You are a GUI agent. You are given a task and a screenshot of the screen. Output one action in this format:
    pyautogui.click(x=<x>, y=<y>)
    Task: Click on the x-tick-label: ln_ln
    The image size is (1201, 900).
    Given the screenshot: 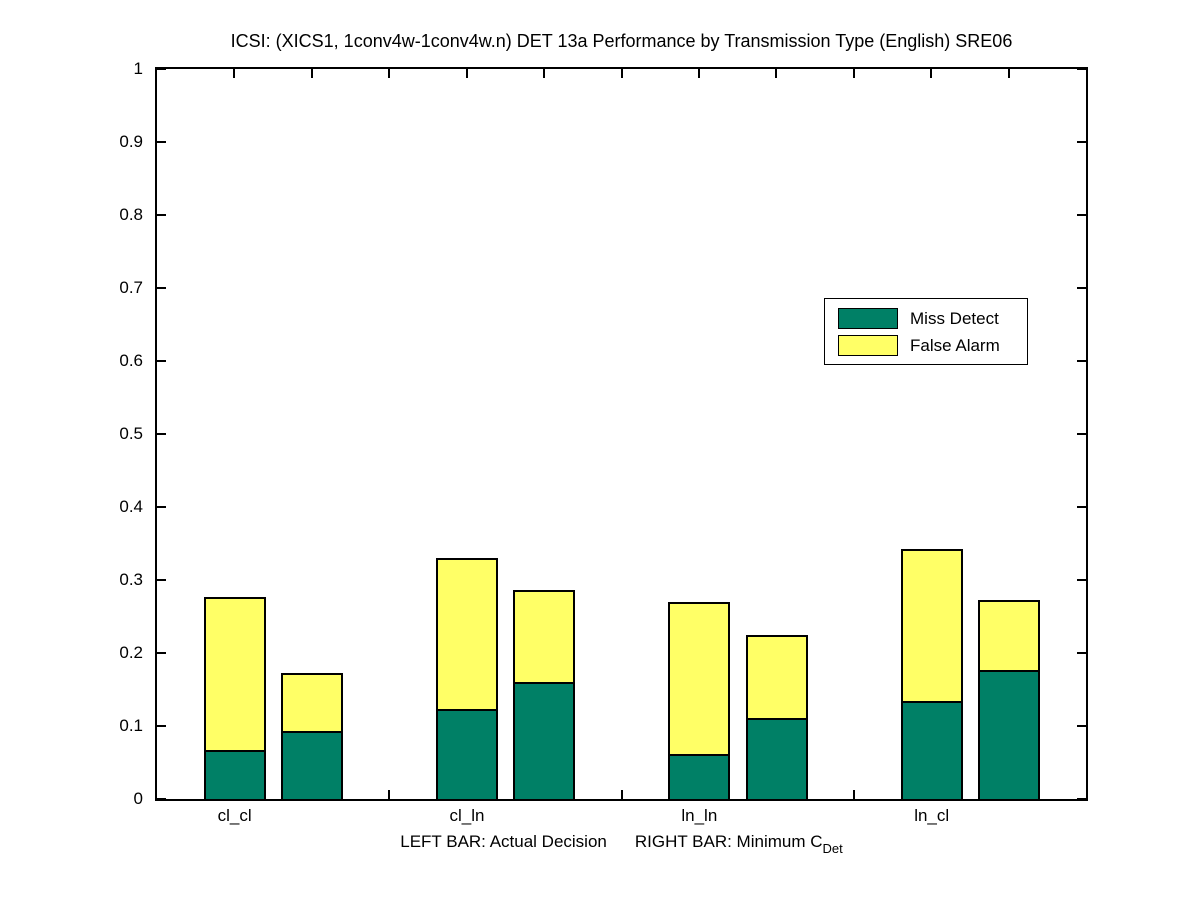 What is the action you would take?
    pyautogui.click(x=699, y=815)
    